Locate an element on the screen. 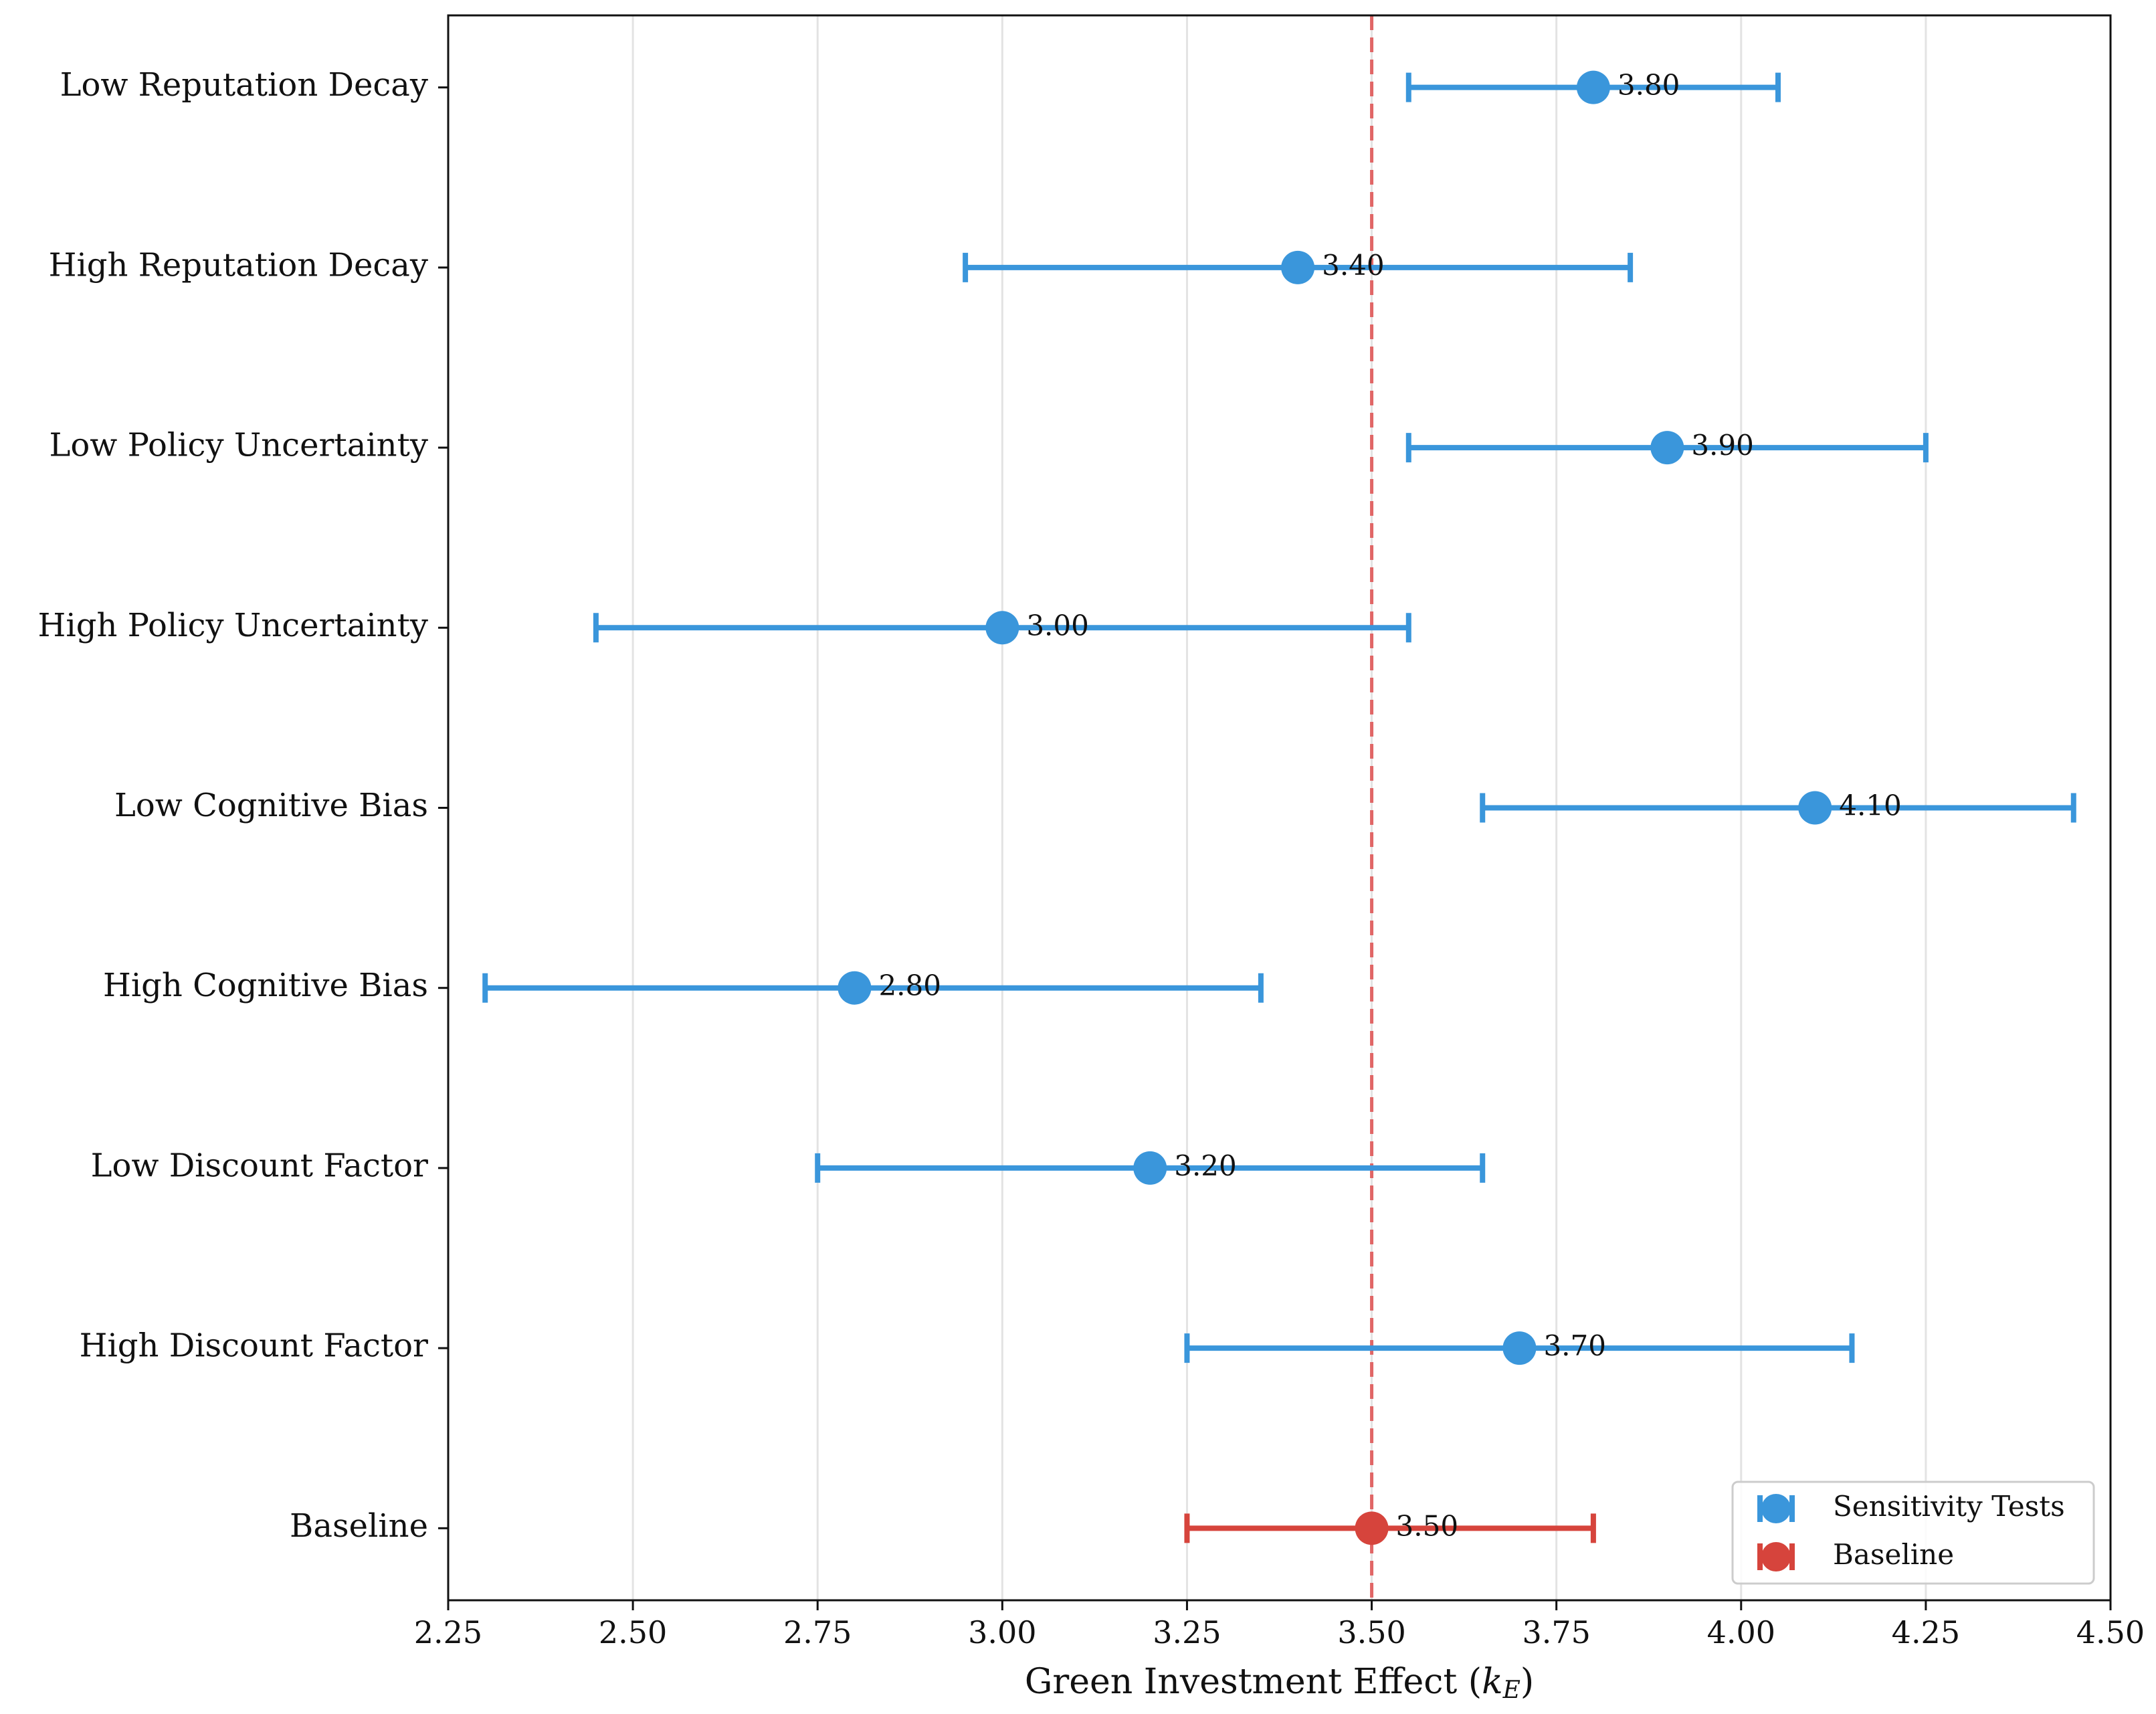  x-tick-label: 4.00 is located at coordinates (1741, 1632).